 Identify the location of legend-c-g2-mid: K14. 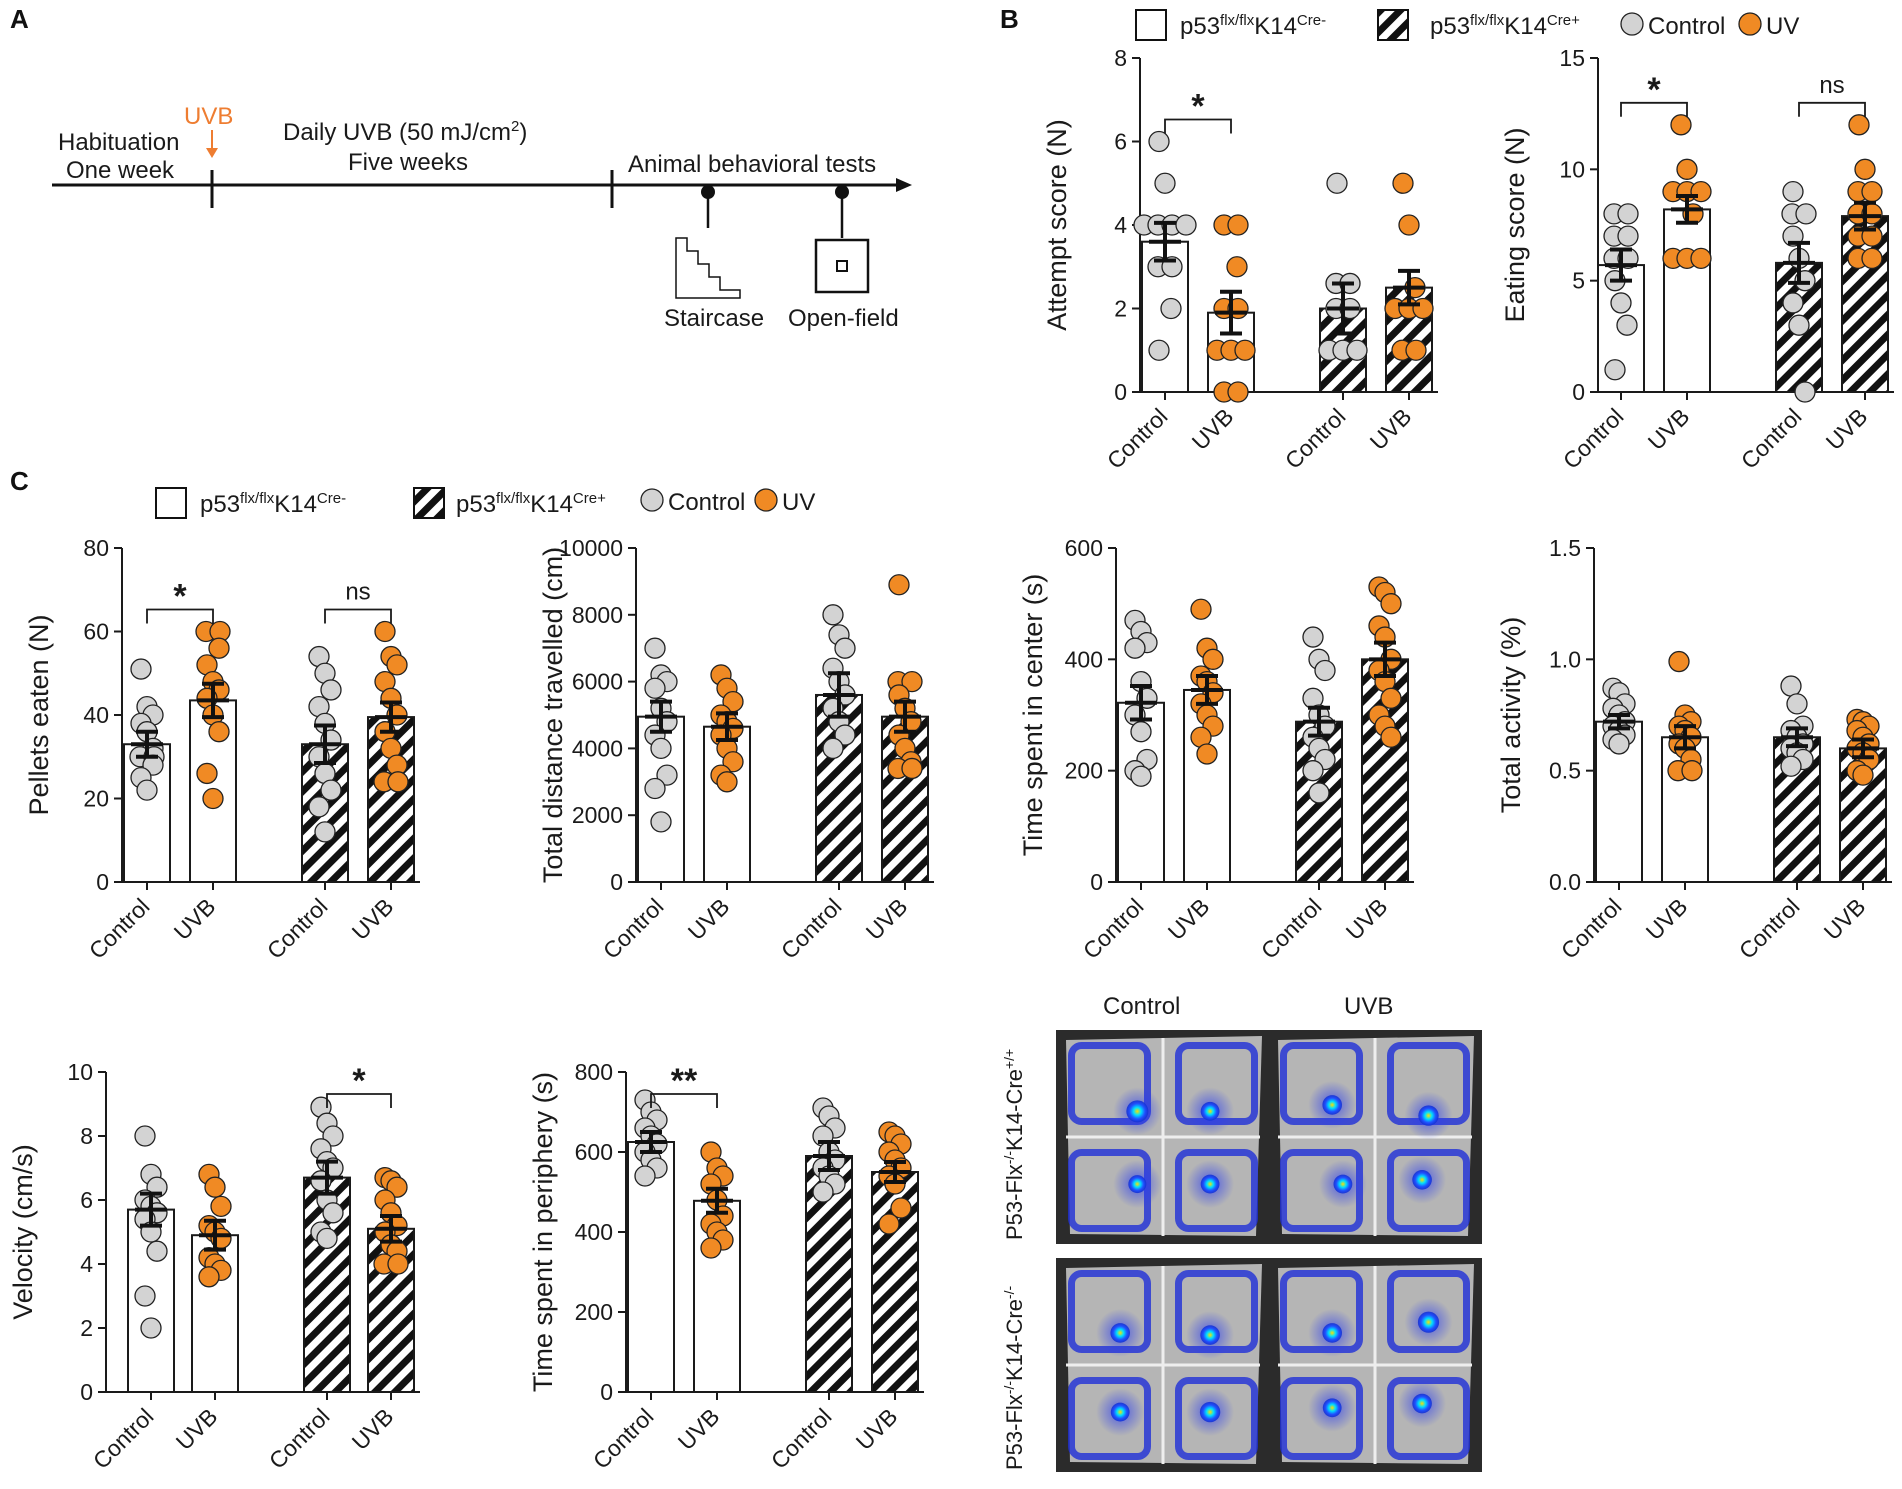
(551, 504).